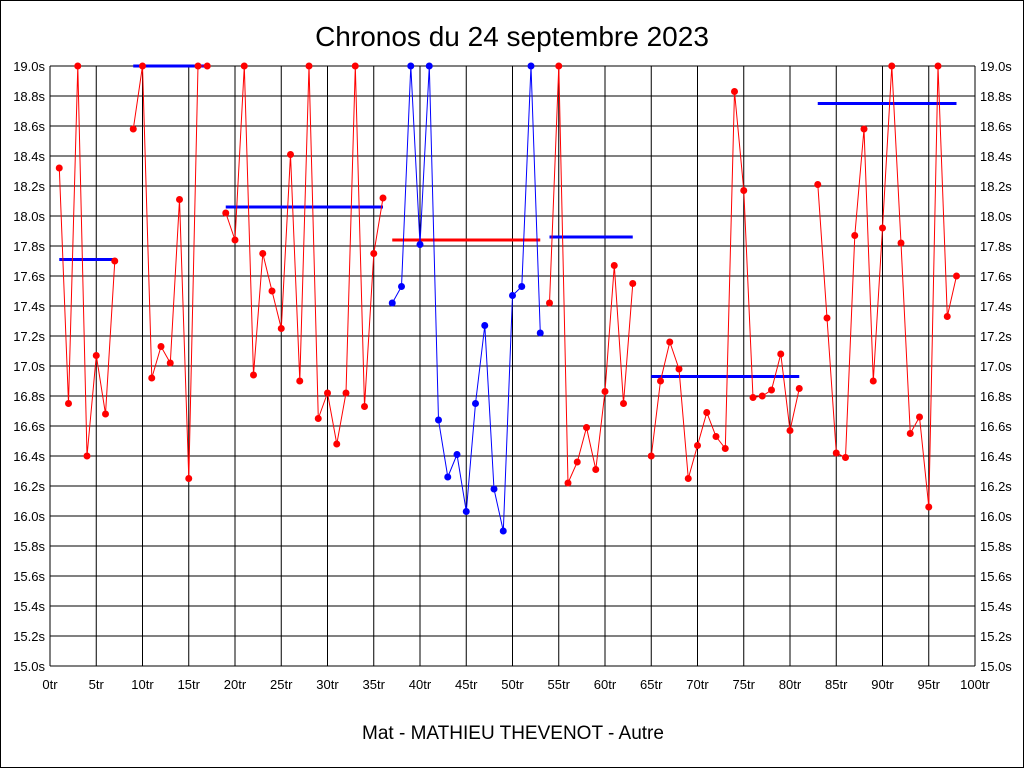 This screenshot has width=1024, height=768. I want to click on x-tick-label: 100tr, so click(975, 684).